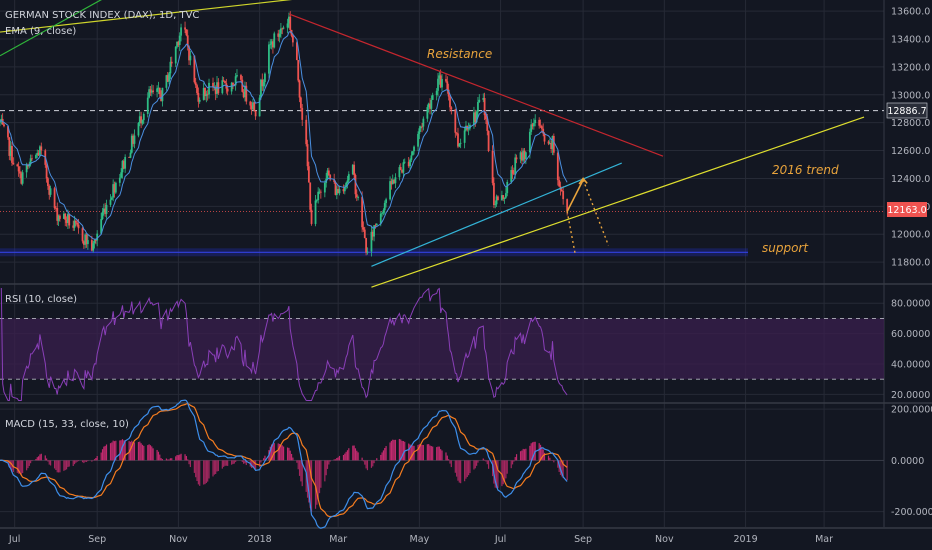  What do you see at coordinates (420, 539) in the screenshot?
I see `time-tick-label: May` at bounding box center [420, 539].